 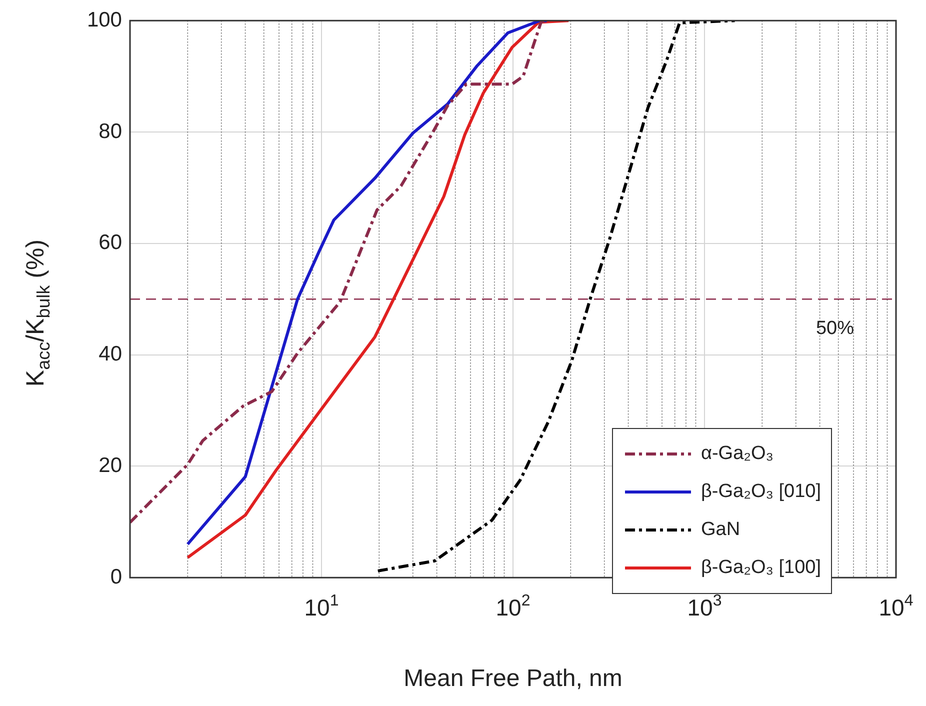 I want to click on x-axis-title: Mean Free Path, nm, so click(x=513, y=678).